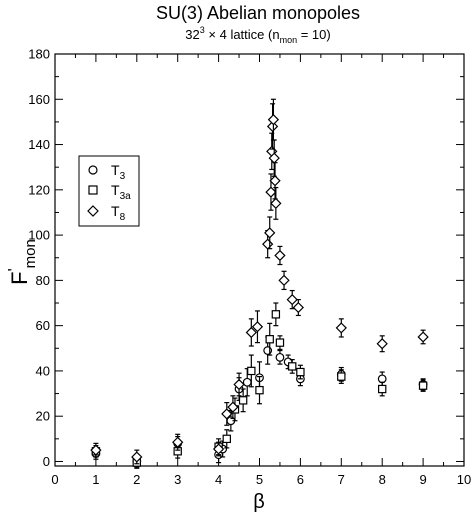 This screenshot has height=518, width=474. Describe the element at coordinates (39, 189) in the screenshot. I see `y-tick-label: 120` at that location.